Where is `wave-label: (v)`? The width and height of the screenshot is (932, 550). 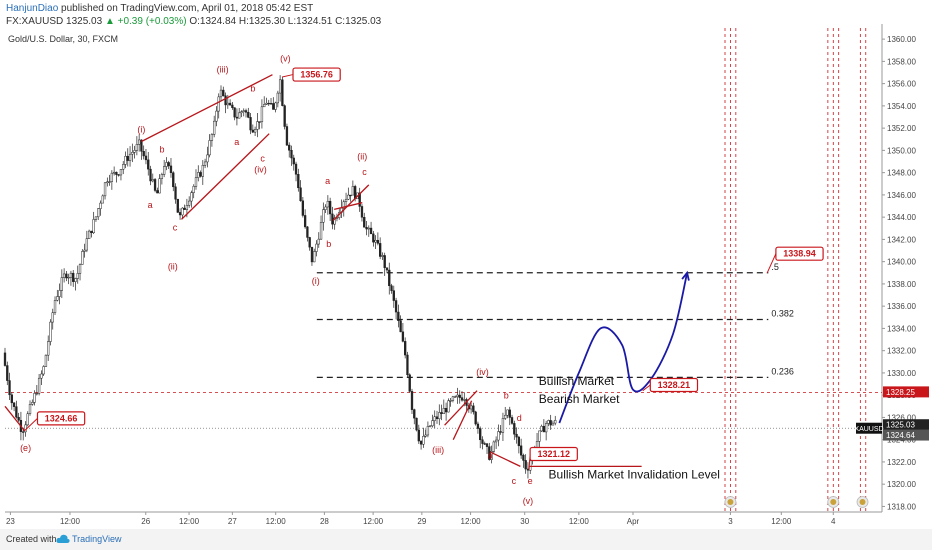 wave-label: (v) is located at coordinates (528, 501).